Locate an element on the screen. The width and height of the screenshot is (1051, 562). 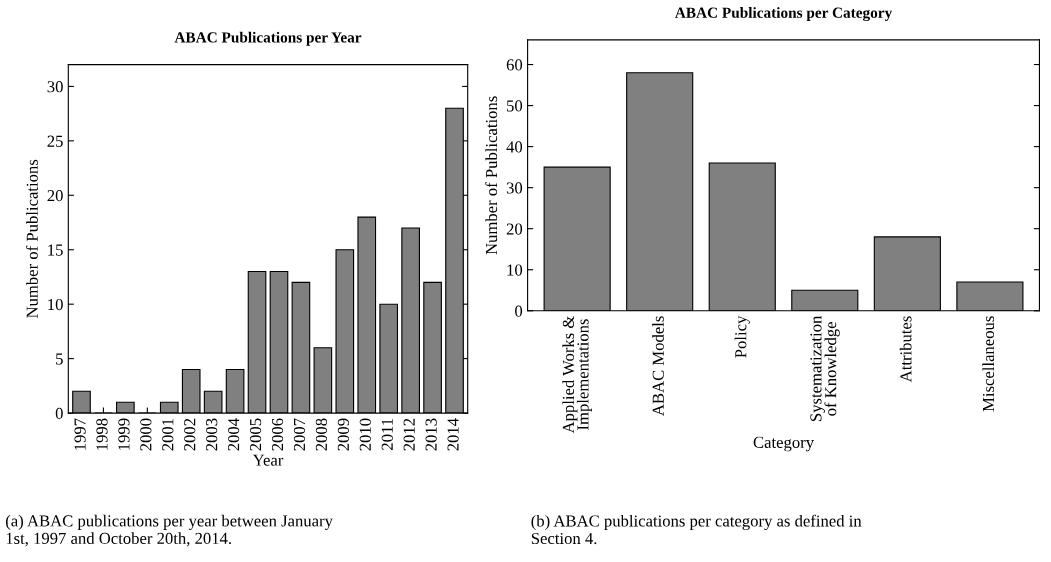
x-tick-label: Attributes is located at coordinates (905, 349).